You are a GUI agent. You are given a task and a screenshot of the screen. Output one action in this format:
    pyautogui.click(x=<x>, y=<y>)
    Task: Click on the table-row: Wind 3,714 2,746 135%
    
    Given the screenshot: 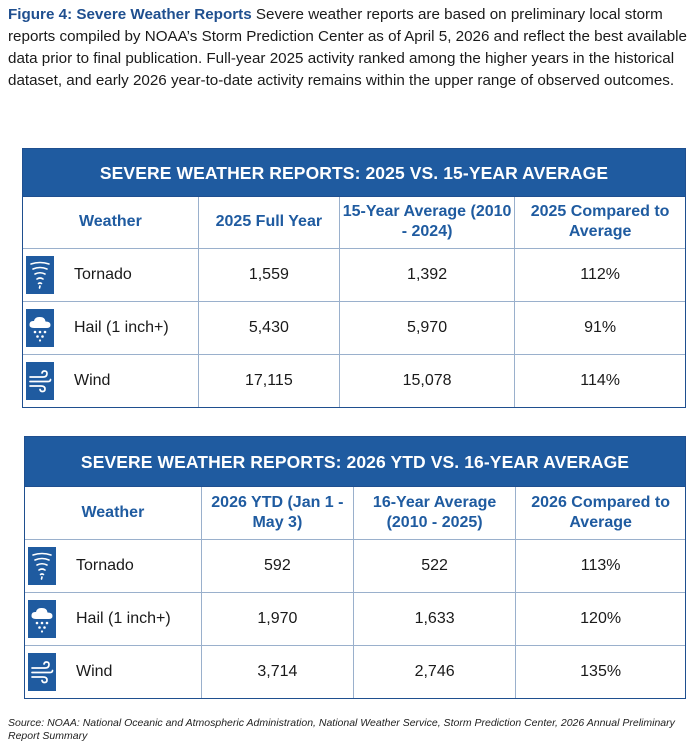 What is the action you would take?
    pyautogui.click(x=355, y=671)
    